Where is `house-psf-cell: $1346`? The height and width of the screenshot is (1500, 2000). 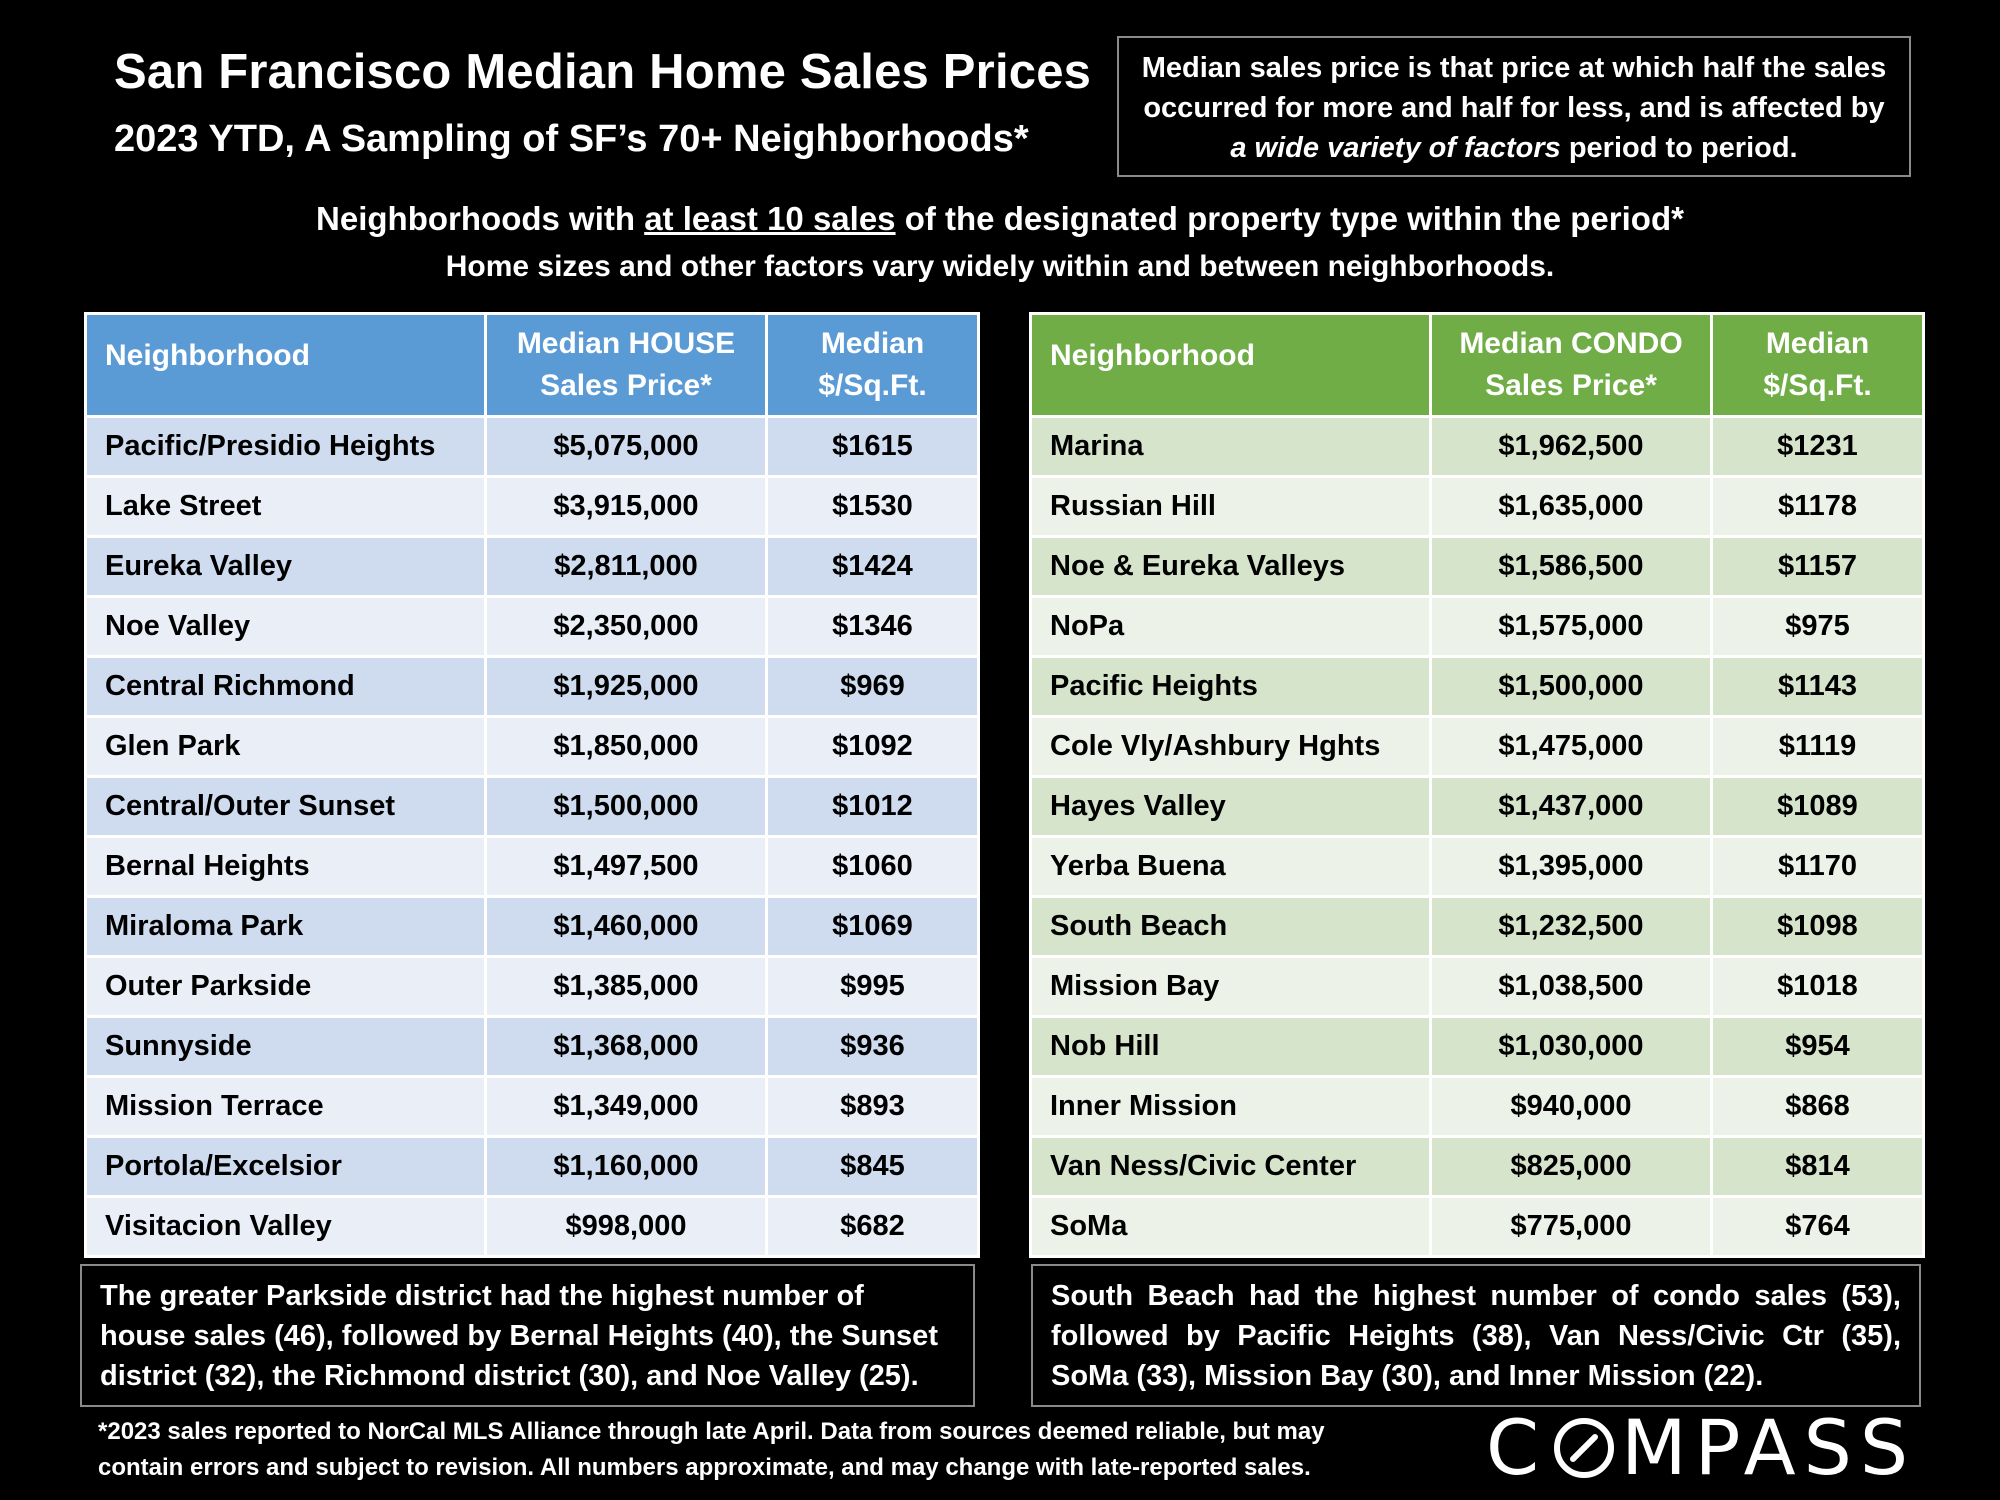
house-psf-cell: $1346 is located at coordinates (872, 626).